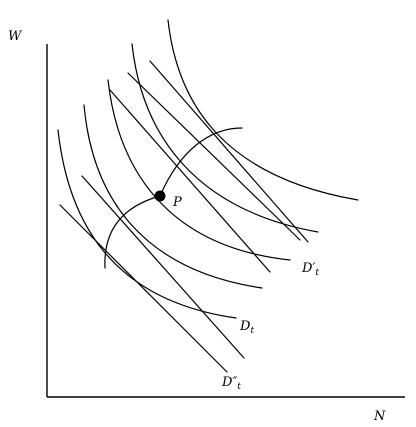  I want to click on y-axis-label: W, so click(15, 36).